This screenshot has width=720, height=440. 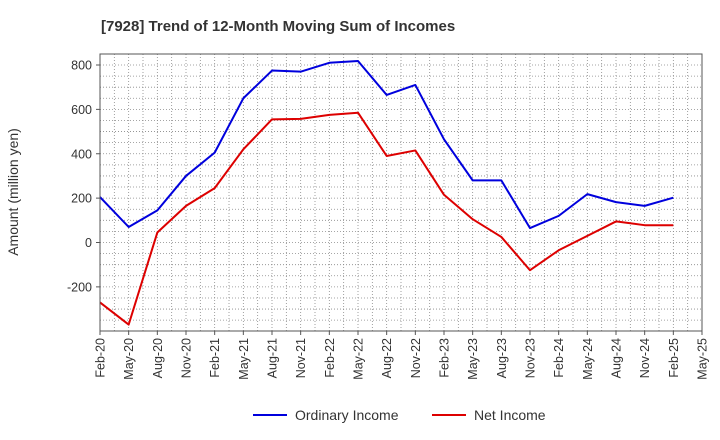 I want to click on x-tick-label: Nov-22, so click(x=416, y=358).